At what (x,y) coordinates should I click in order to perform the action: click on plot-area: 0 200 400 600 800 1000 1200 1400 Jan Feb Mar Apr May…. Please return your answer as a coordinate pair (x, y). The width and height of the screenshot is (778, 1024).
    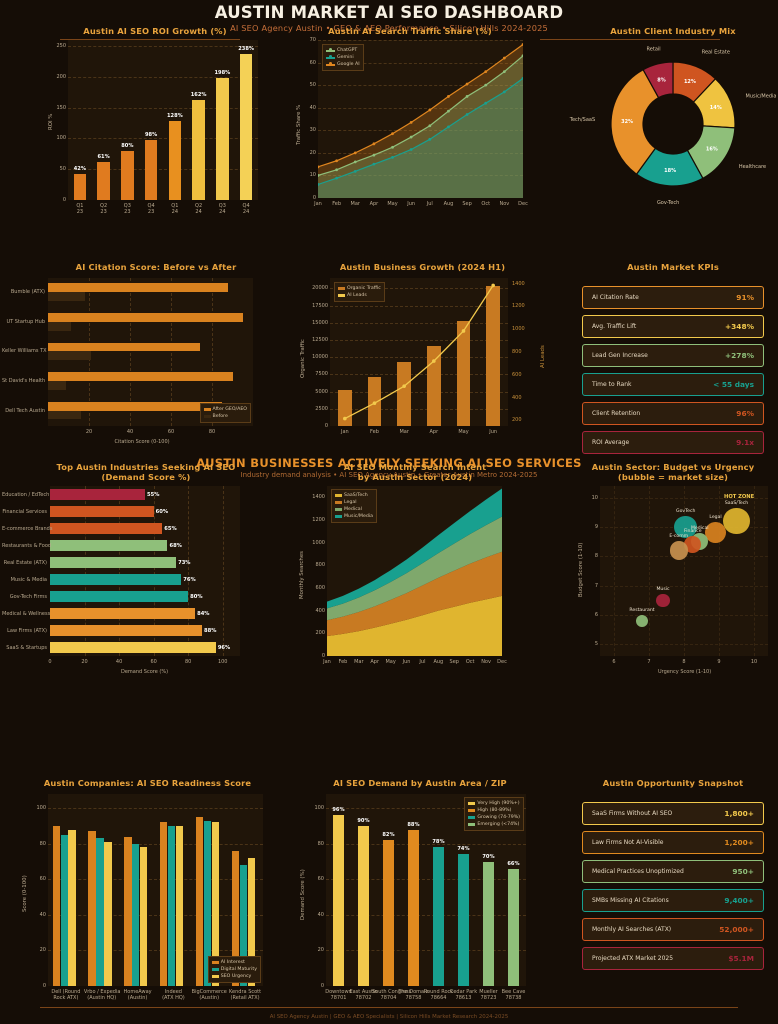
    Looking at the image, I should click on (403, 575).